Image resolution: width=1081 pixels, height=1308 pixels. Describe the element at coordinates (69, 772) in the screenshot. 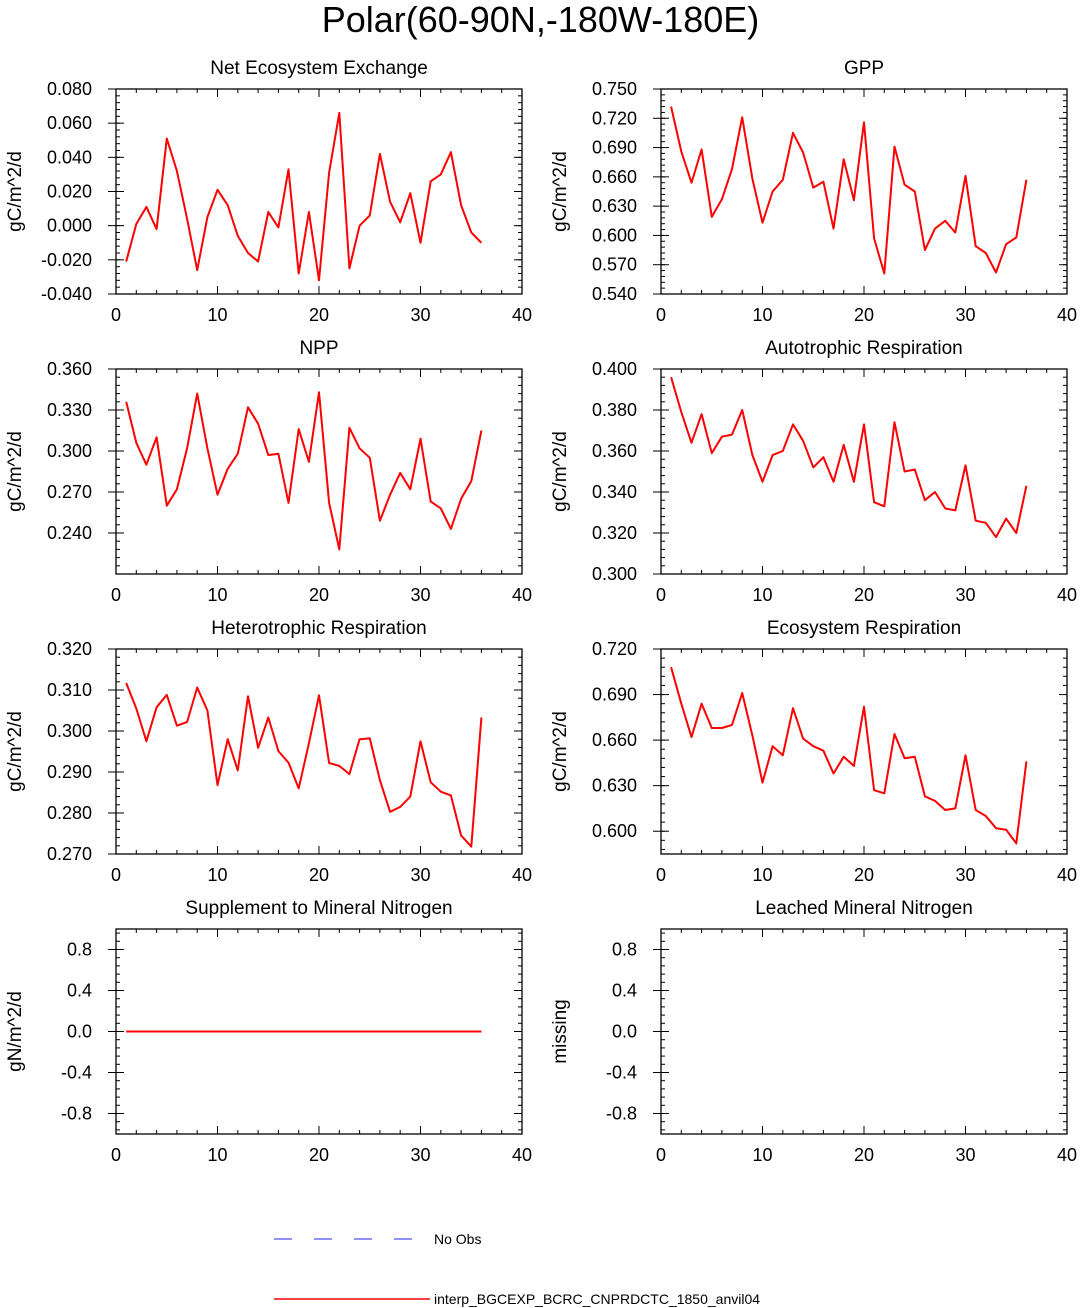

I see `y-tick-label: 0.290` at that location.